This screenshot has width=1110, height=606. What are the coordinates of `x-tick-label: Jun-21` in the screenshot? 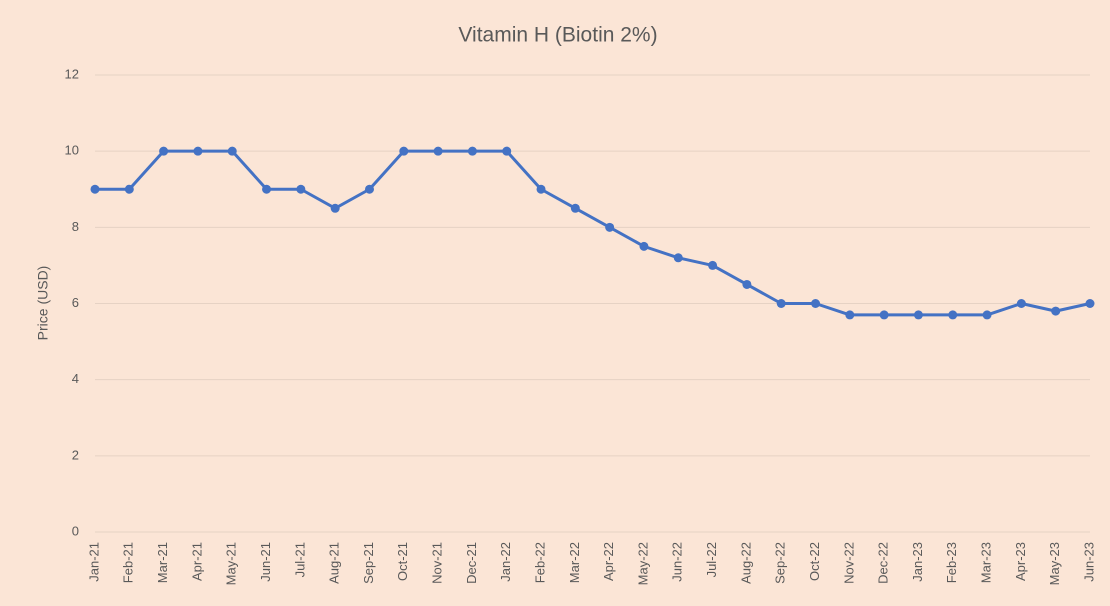 It's located at (265, 562).